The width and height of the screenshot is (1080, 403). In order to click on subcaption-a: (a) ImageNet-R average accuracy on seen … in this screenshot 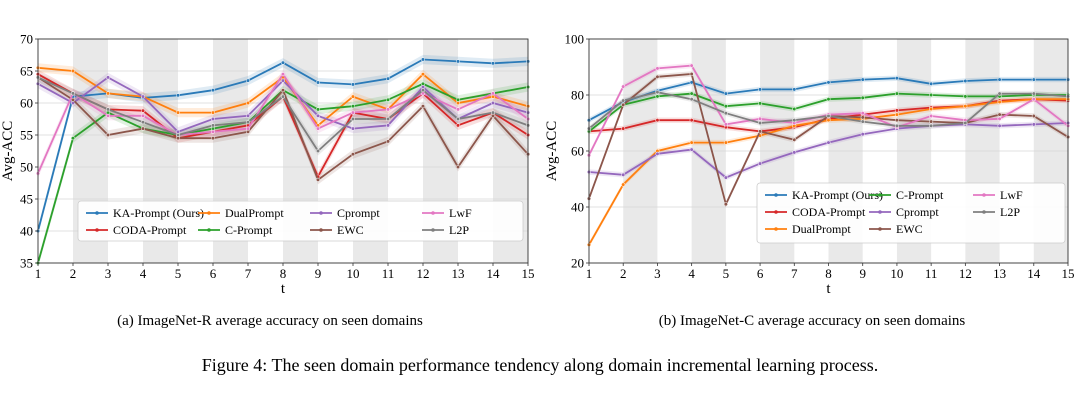, I will do `click(270, 321)`.